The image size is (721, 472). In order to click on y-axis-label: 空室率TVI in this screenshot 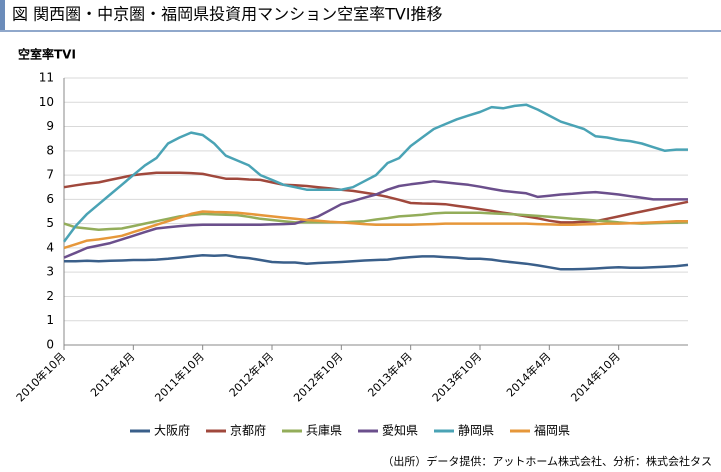, I will do `click(47, 54)`.